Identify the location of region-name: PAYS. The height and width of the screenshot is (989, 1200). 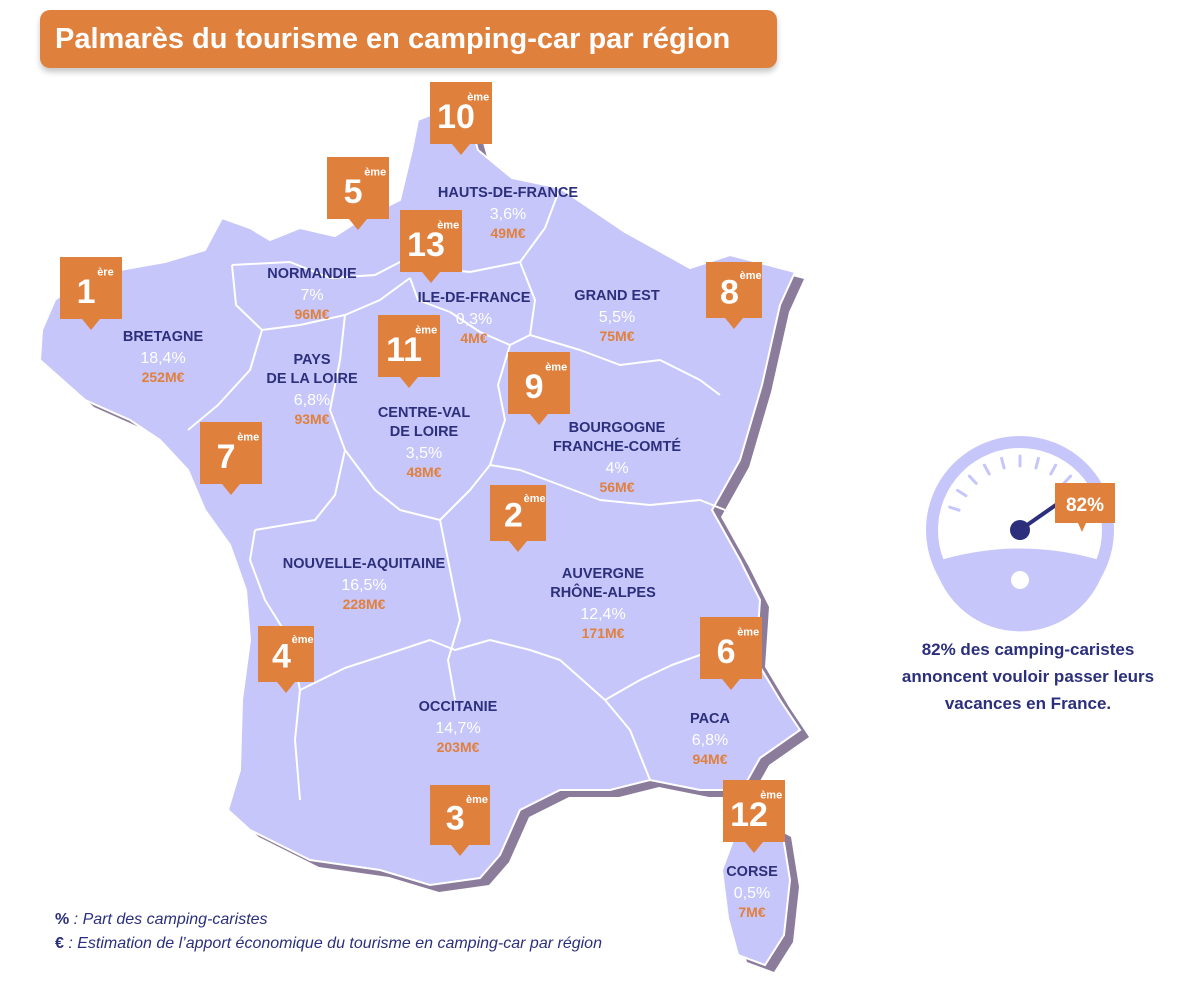
(311, 360).